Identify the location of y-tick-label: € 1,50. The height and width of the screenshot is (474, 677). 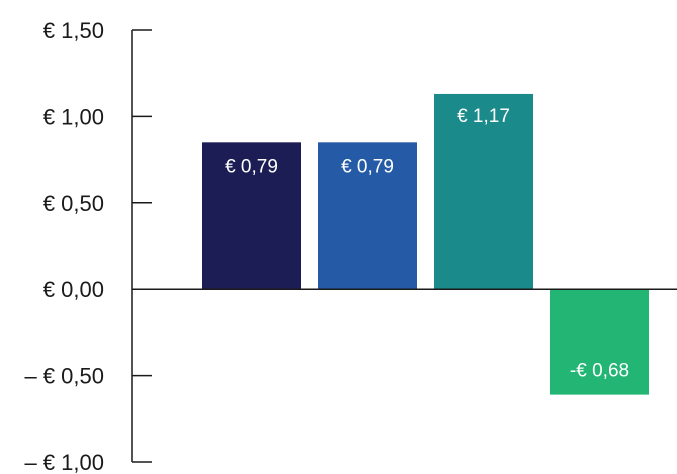
(73, 30).